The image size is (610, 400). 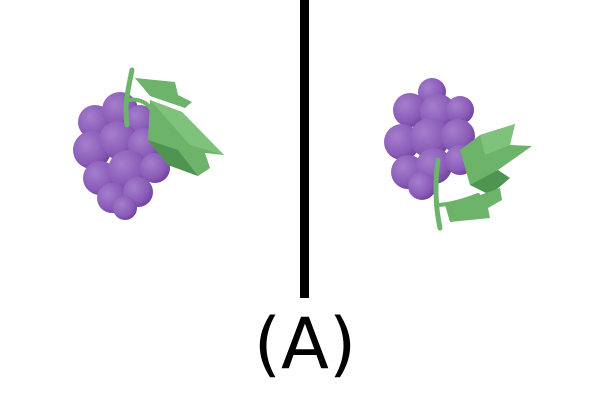 What do you see at coordinates (304, 149) in the screenshot?
I see `panel-divider` at bounding box center [304, 149].